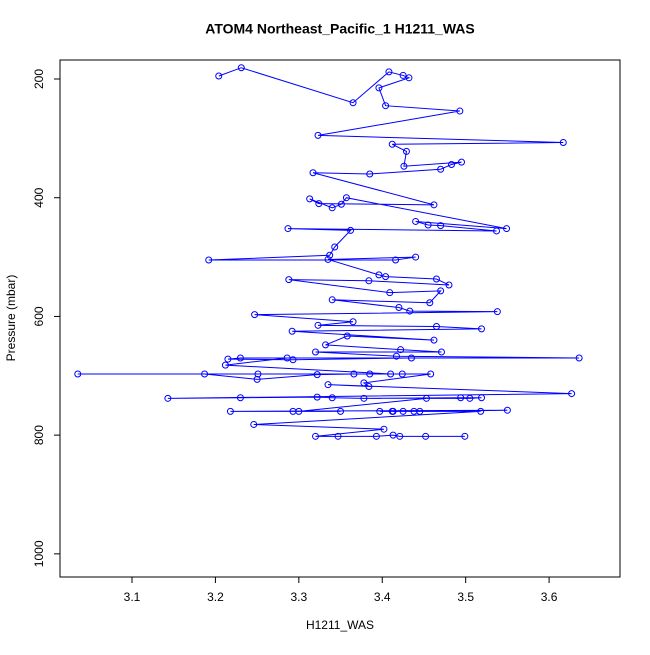 The image size is (650, 655). I want to click on y-tick-label: 1000, so click(39, 553).